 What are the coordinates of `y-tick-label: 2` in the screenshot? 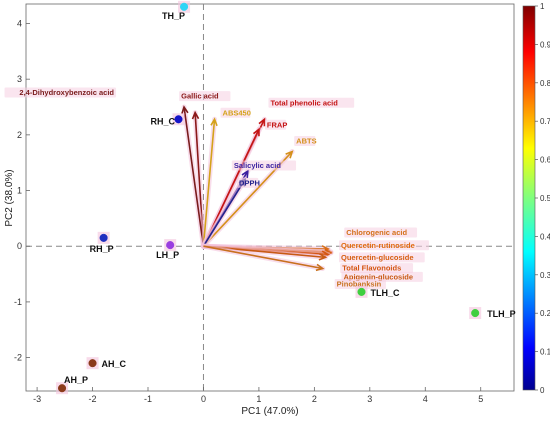 It's located at (19, 135).